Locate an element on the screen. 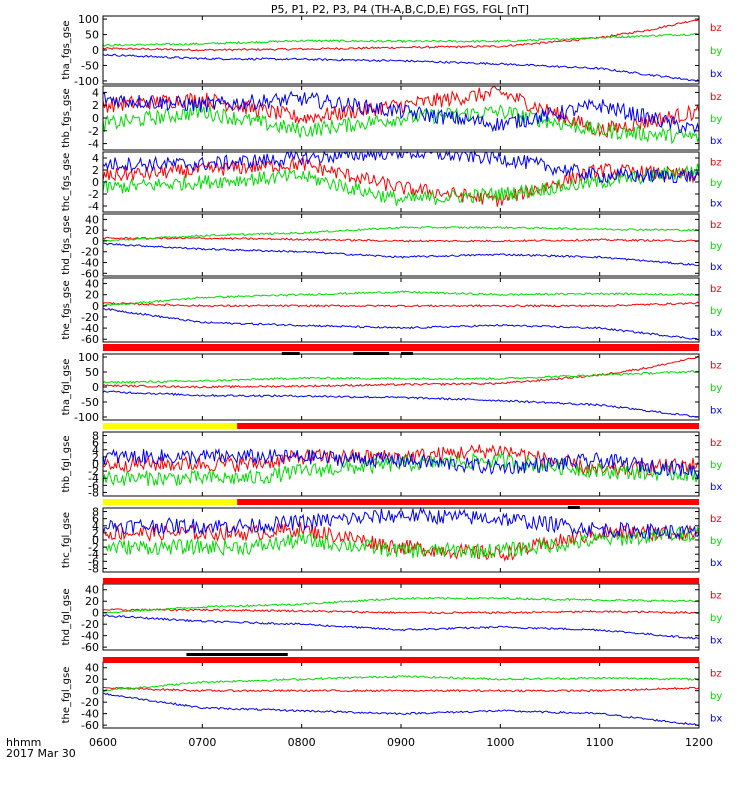  y-tick-label: 6 is located at coordinates (95, 519).